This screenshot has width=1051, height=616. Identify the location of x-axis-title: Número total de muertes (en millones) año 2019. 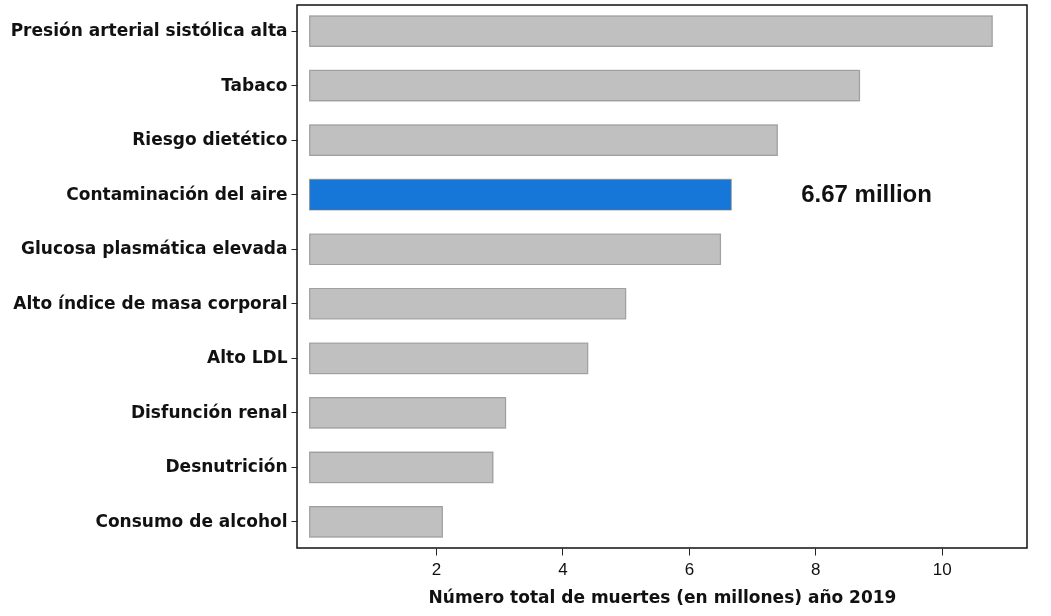
(662, 596).